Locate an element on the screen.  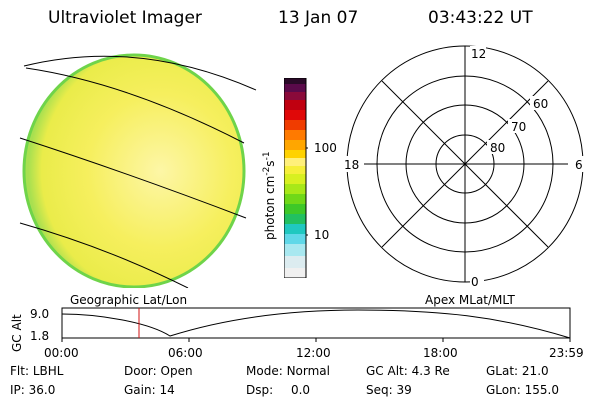
status-gcalt-value: 4.3 Re is located at coordinates (430, 371).